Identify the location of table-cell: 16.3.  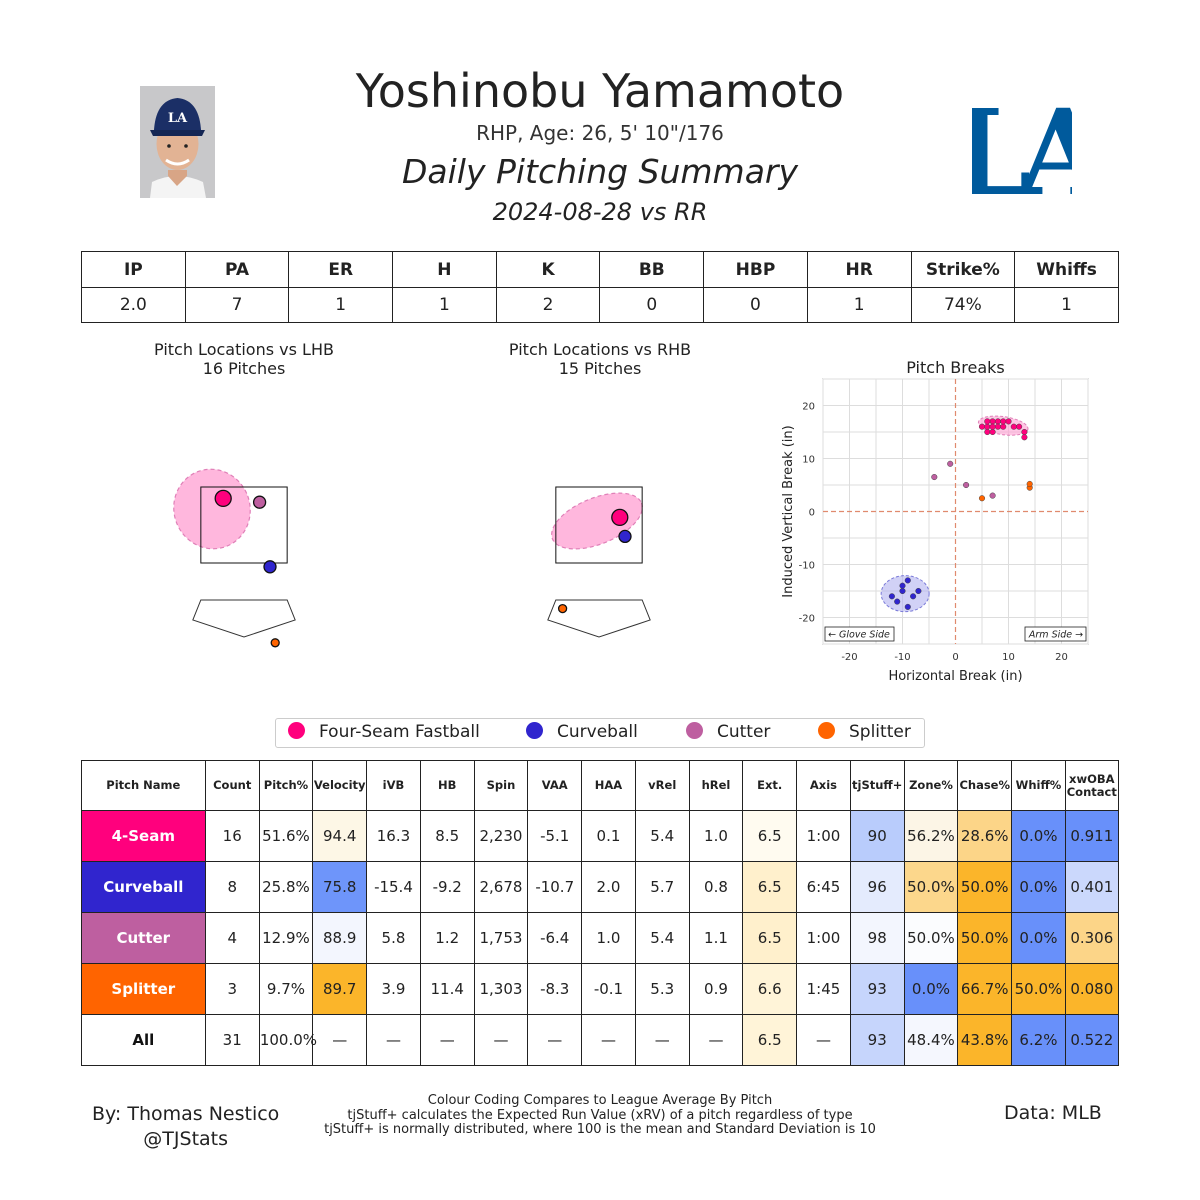
(393, 836).